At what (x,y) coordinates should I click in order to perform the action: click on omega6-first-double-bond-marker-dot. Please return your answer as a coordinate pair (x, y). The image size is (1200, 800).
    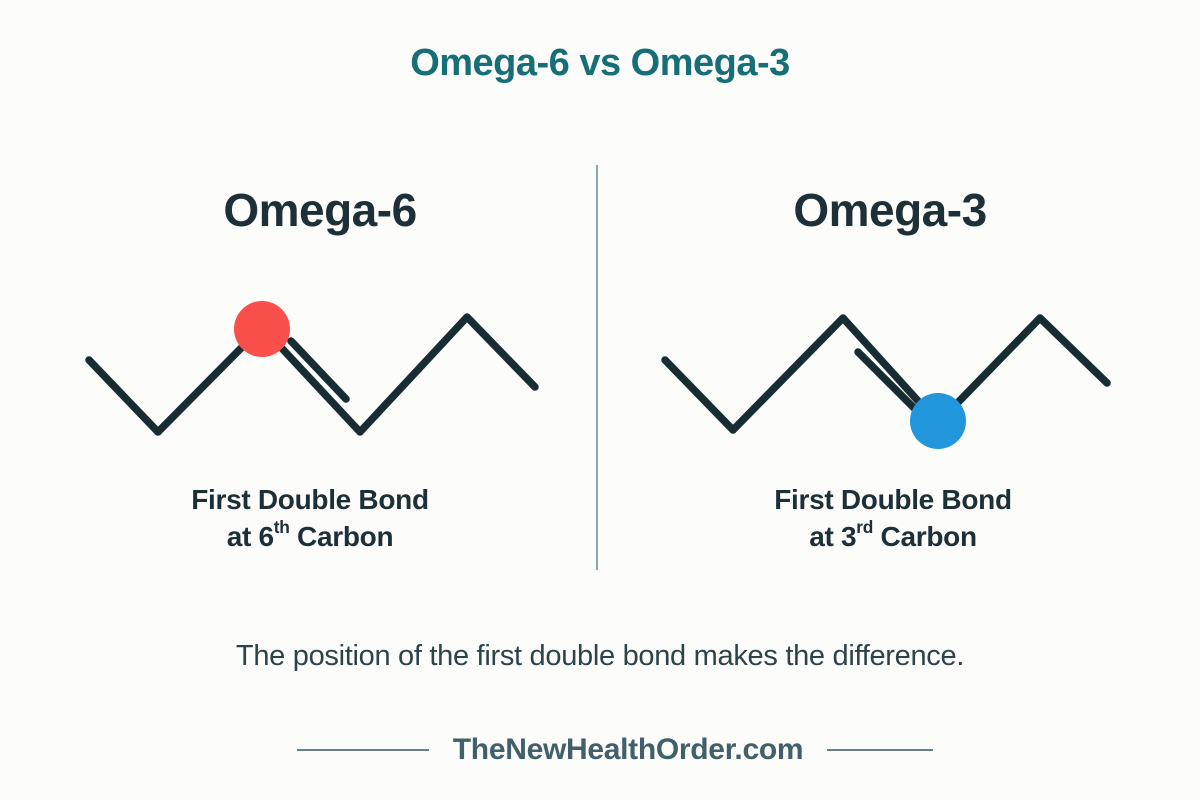
    Looking at the image, I should click on (262, 329).